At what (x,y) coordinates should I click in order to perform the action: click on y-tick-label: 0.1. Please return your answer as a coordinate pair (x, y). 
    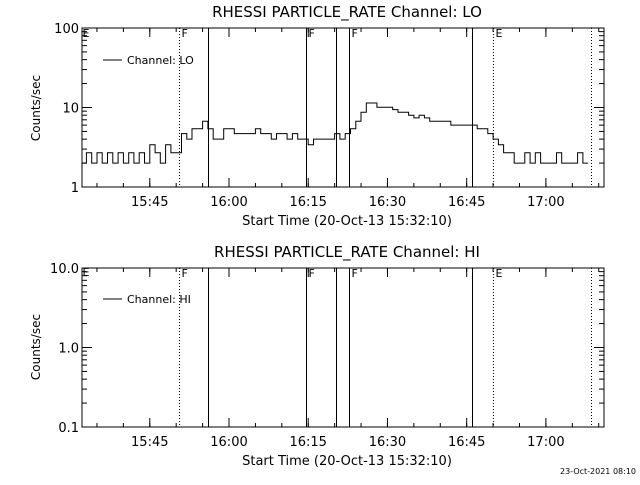
    Looking at the image, I should click on (68, 428).